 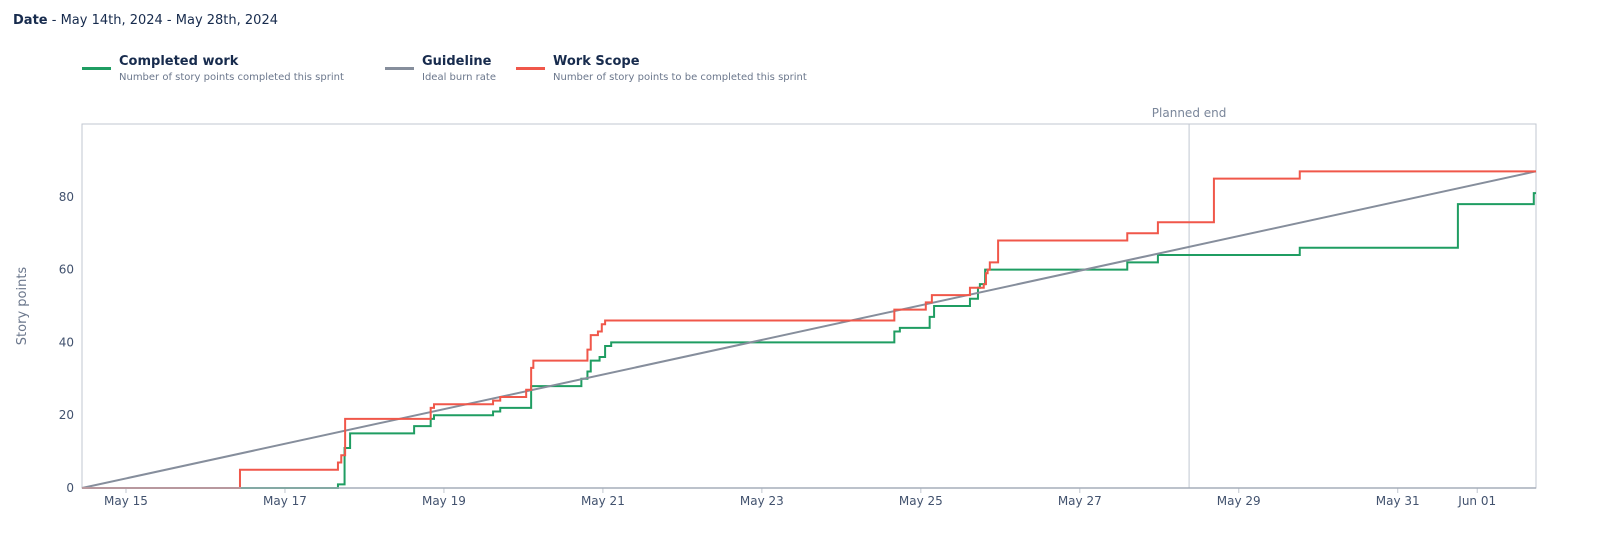 I want to click on date-range: Date - May 14th, 2024 - May 28th, 2024, so click(x=145, y=20).